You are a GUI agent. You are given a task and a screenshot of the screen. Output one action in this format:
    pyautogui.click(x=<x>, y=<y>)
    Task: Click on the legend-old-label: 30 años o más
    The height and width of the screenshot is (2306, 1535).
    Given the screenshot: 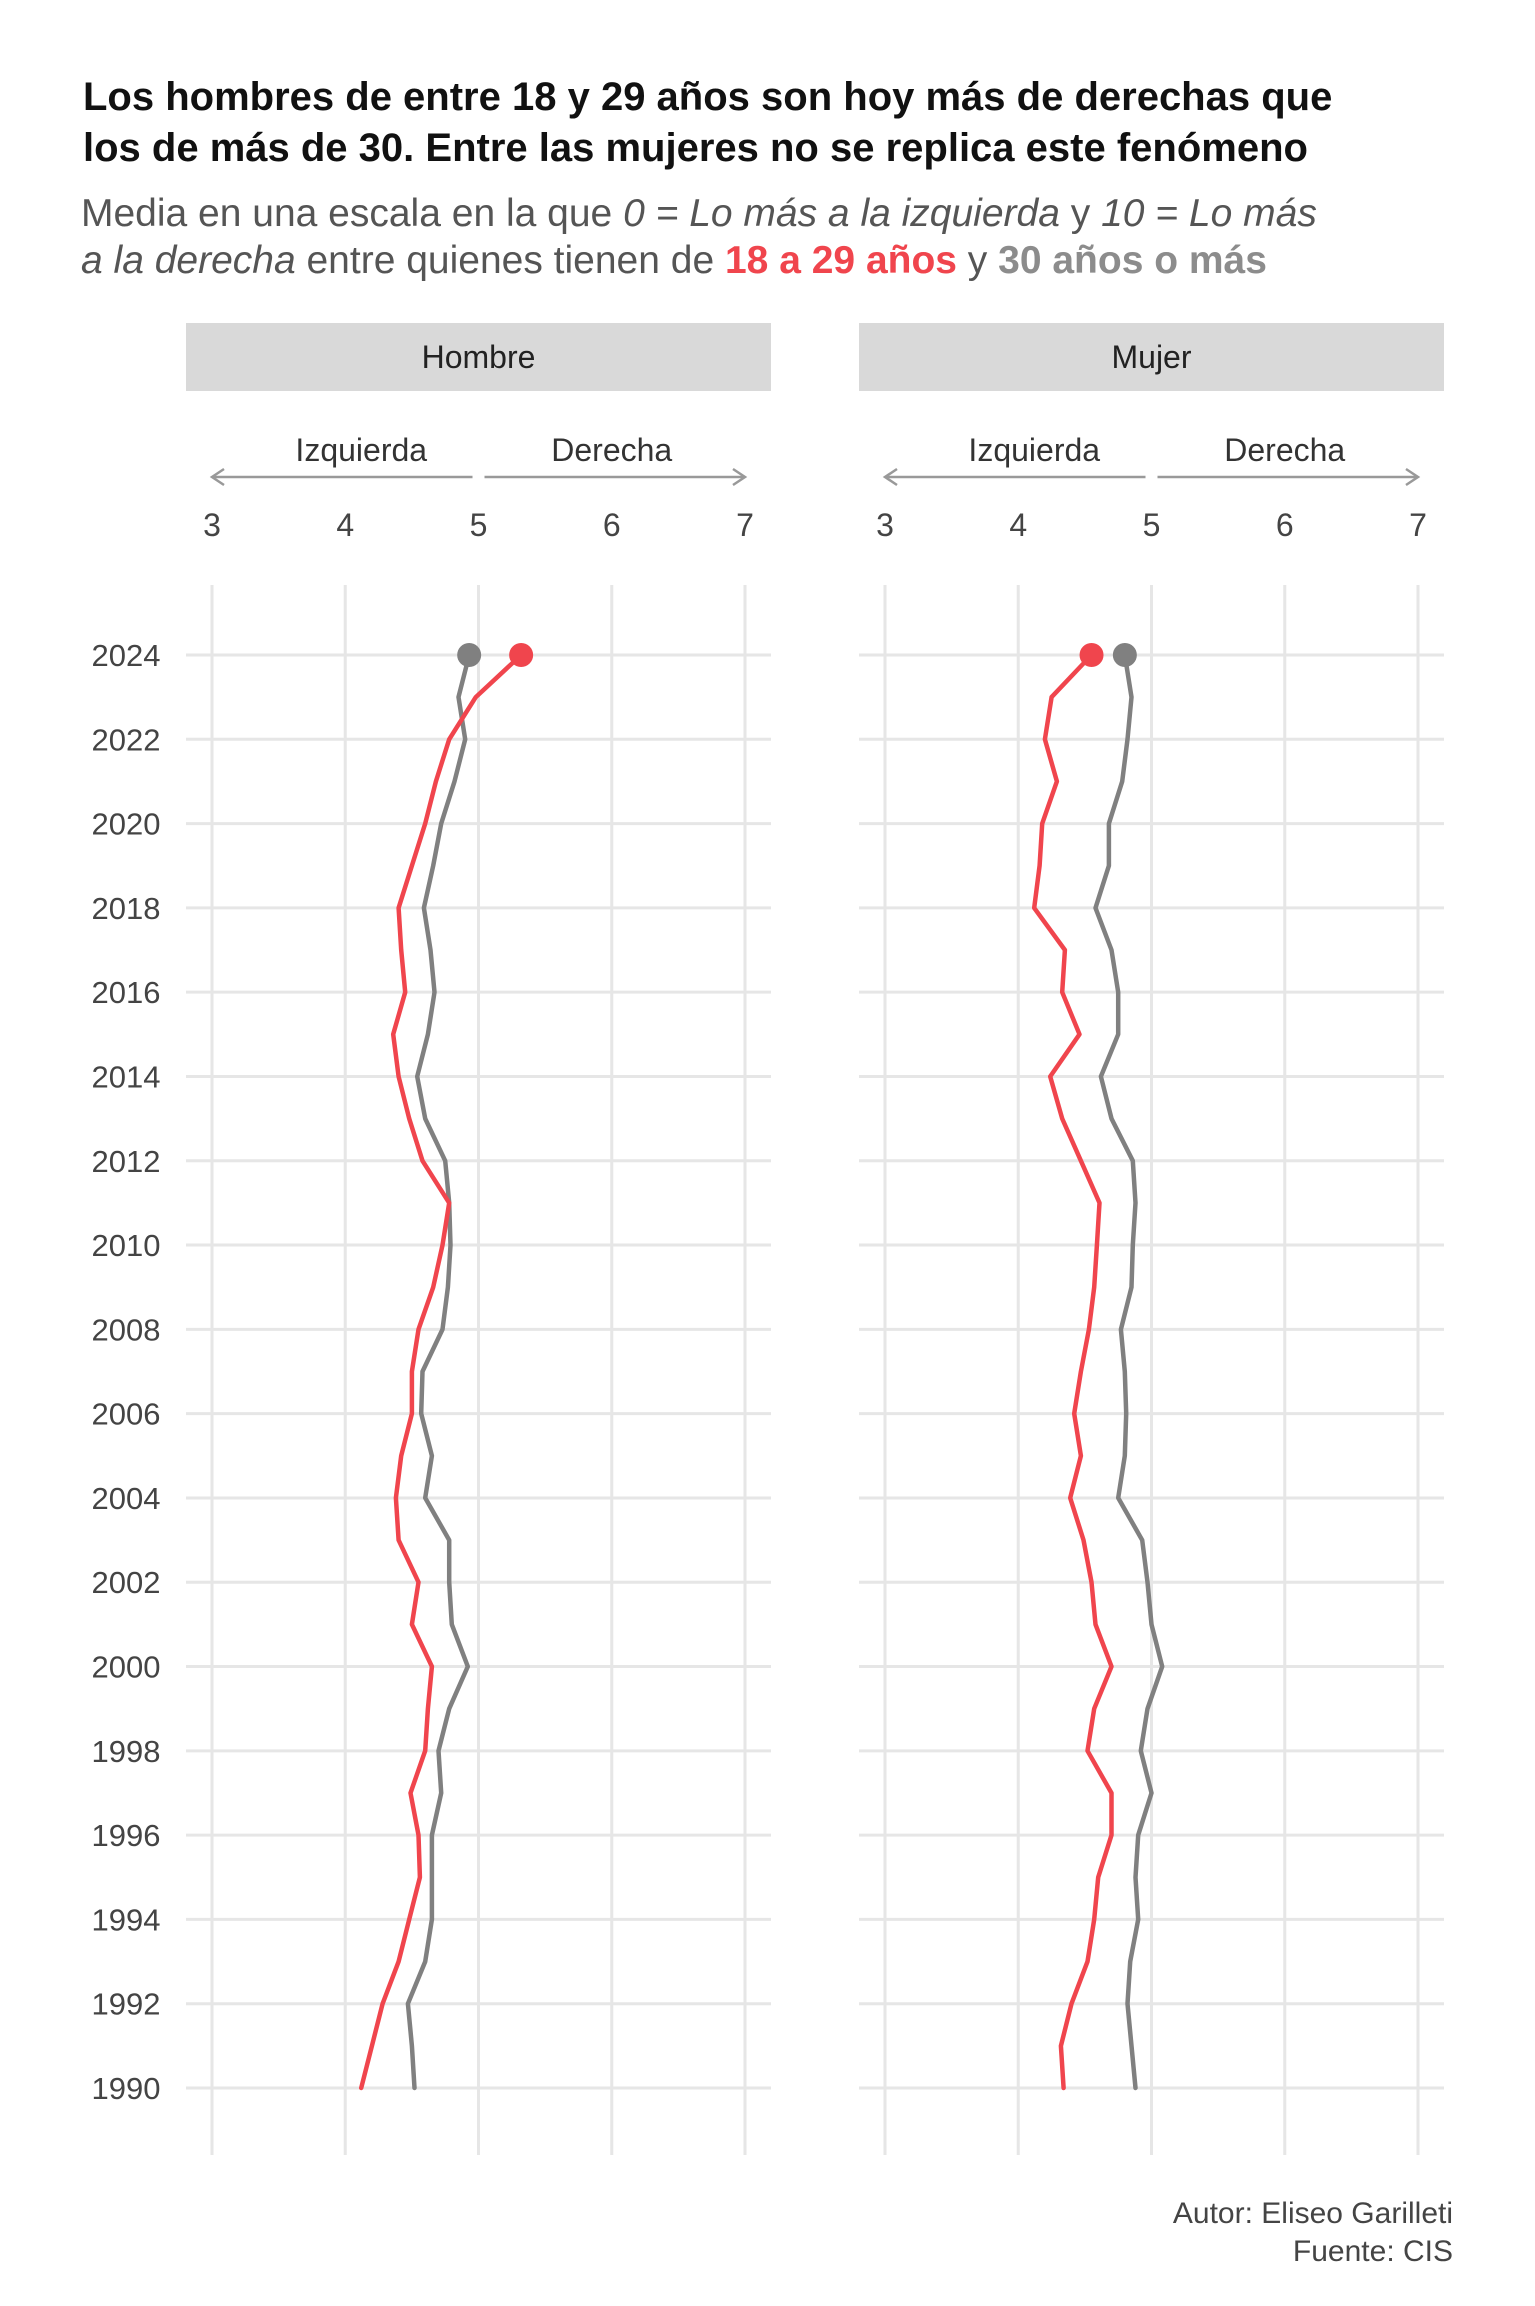 What is the action you would take?
    pyautogui.click(x=1132, y=260)
    